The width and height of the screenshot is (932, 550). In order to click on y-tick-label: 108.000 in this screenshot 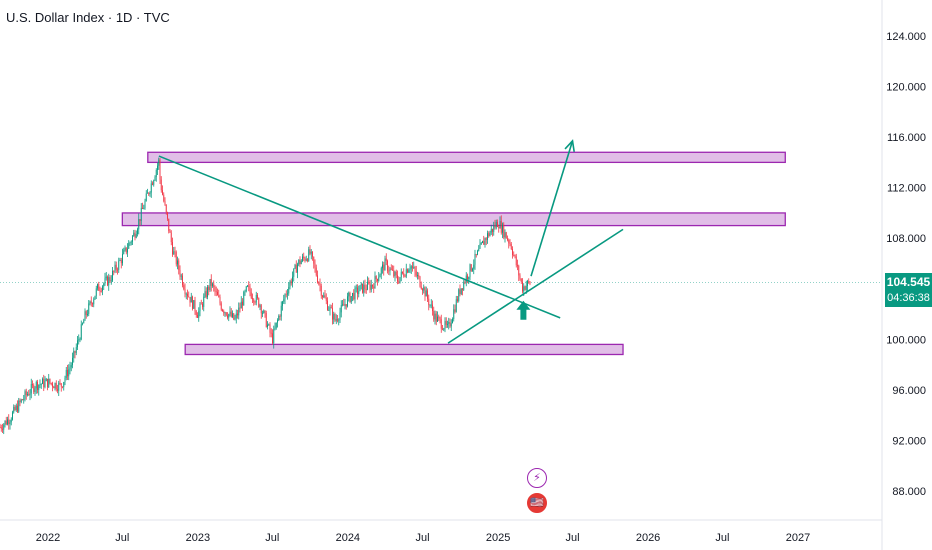, I will do `click(906, 239)`.